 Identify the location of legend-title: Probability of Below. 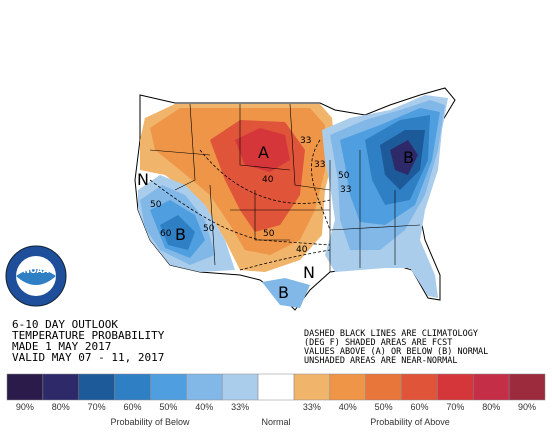
(150, 422).